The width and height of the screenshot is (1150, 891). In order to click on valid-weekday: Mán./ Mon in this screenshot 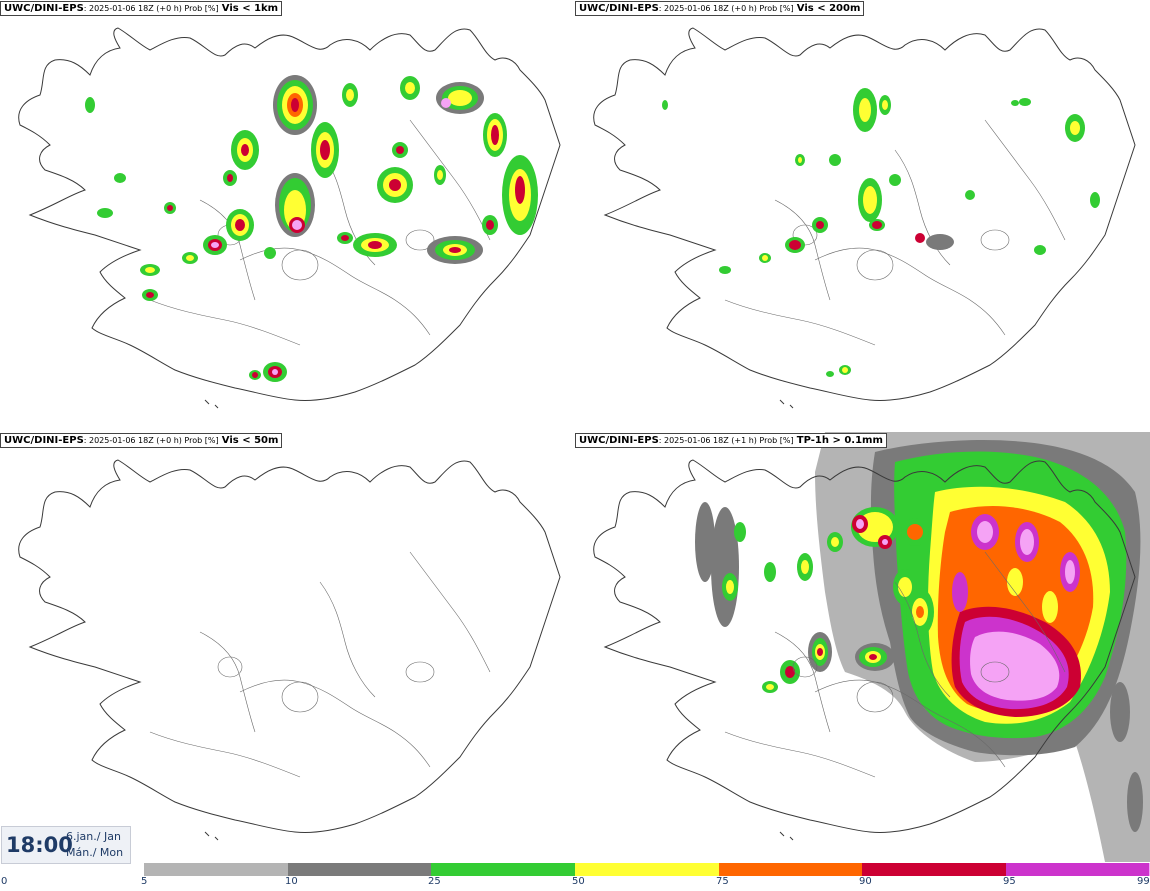, I will do `click(95, 852)`.